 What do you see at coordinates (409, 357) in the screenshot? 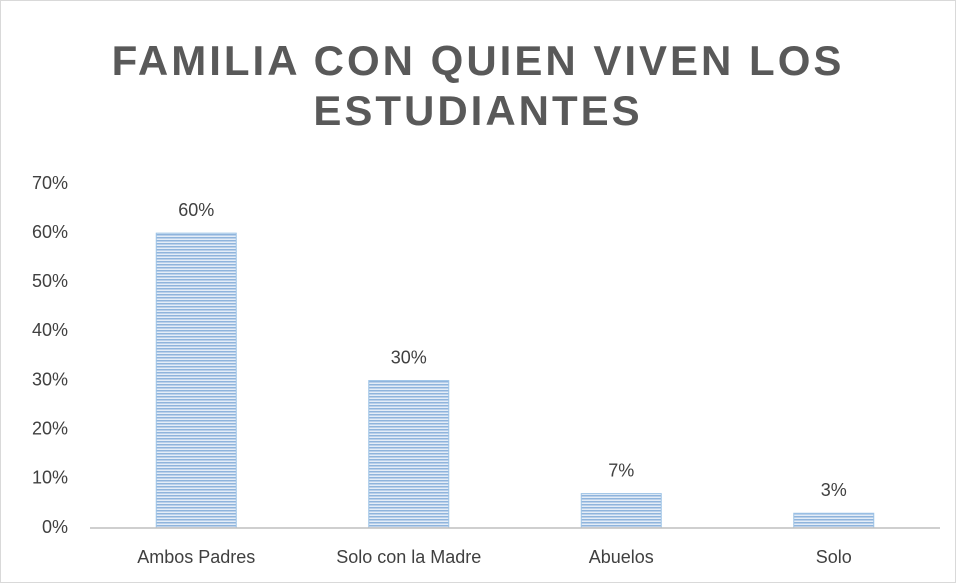
I see `data-label: 30%` at bounding box center [409, 357].